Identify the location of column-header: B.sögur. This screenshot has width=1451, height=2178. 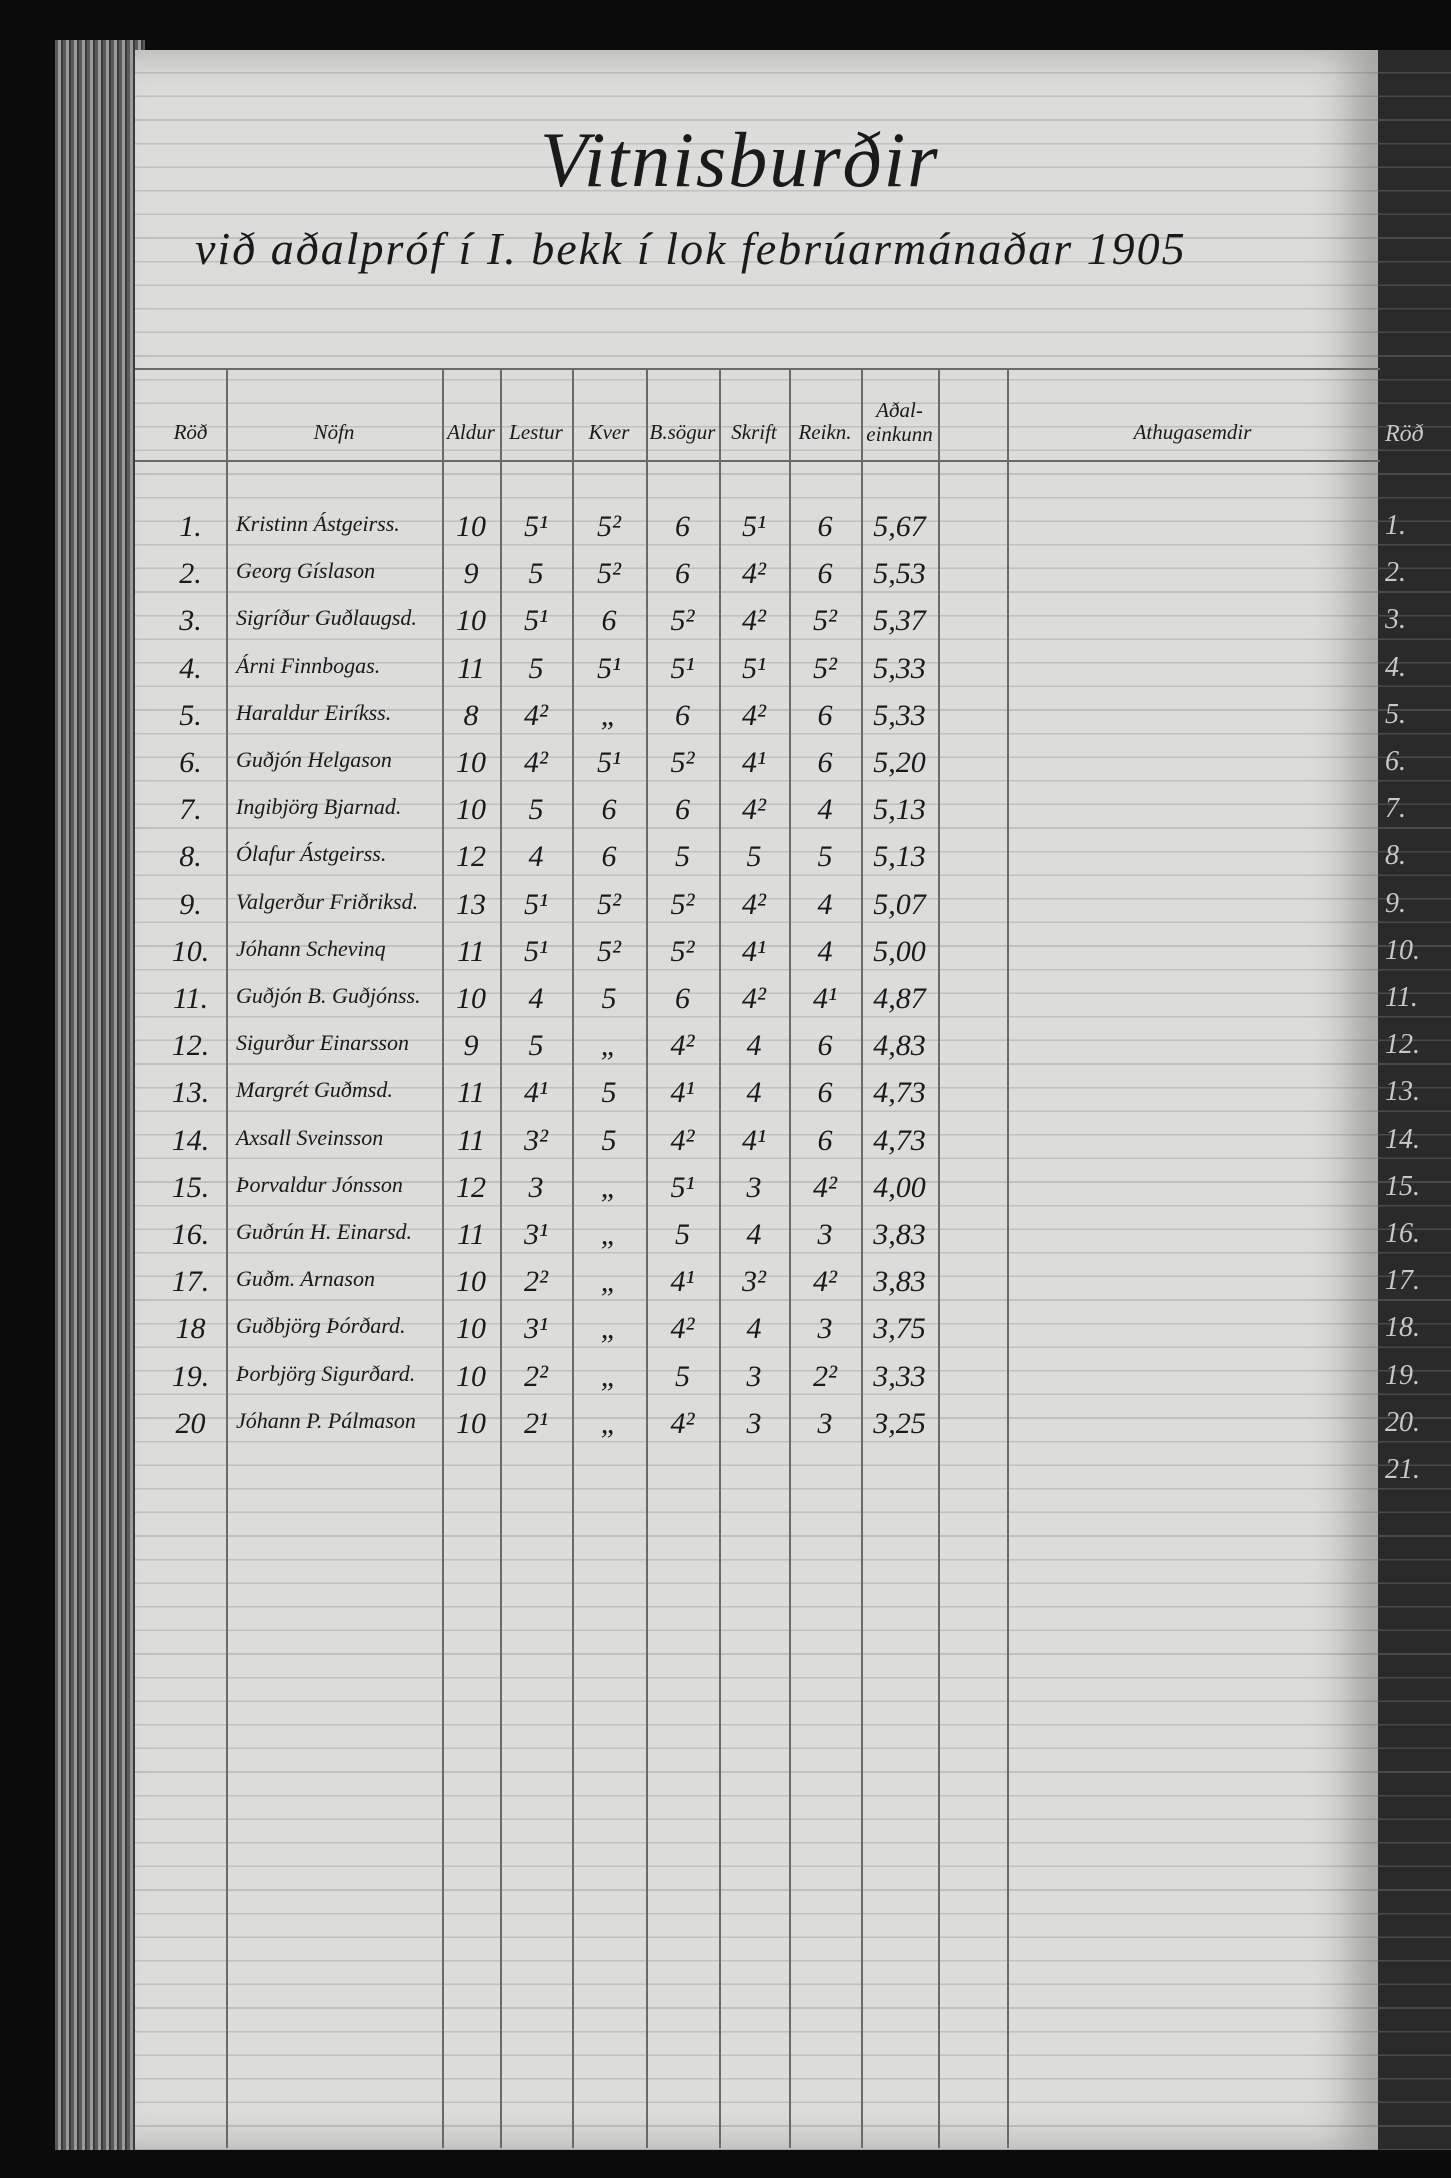
(682, 432).